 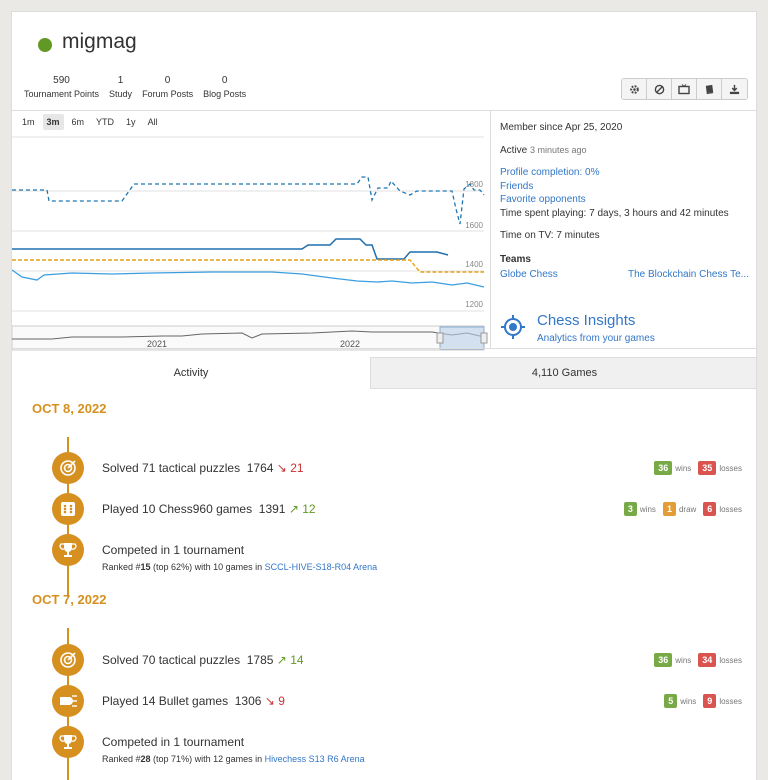 I want to click on y-tick-1400: 1400, so click(x=474, y=264).